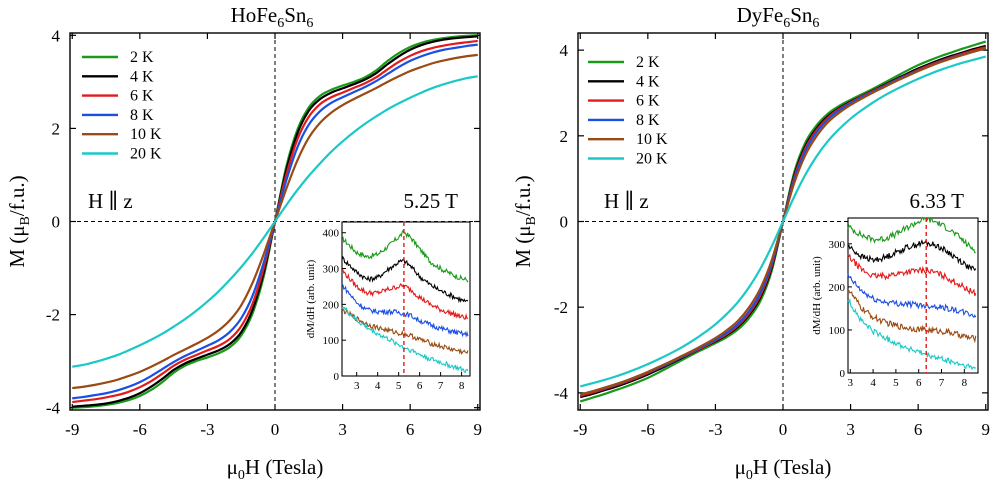  I want to click on chart-title: HoFe6Sn6, so click(272, 17).